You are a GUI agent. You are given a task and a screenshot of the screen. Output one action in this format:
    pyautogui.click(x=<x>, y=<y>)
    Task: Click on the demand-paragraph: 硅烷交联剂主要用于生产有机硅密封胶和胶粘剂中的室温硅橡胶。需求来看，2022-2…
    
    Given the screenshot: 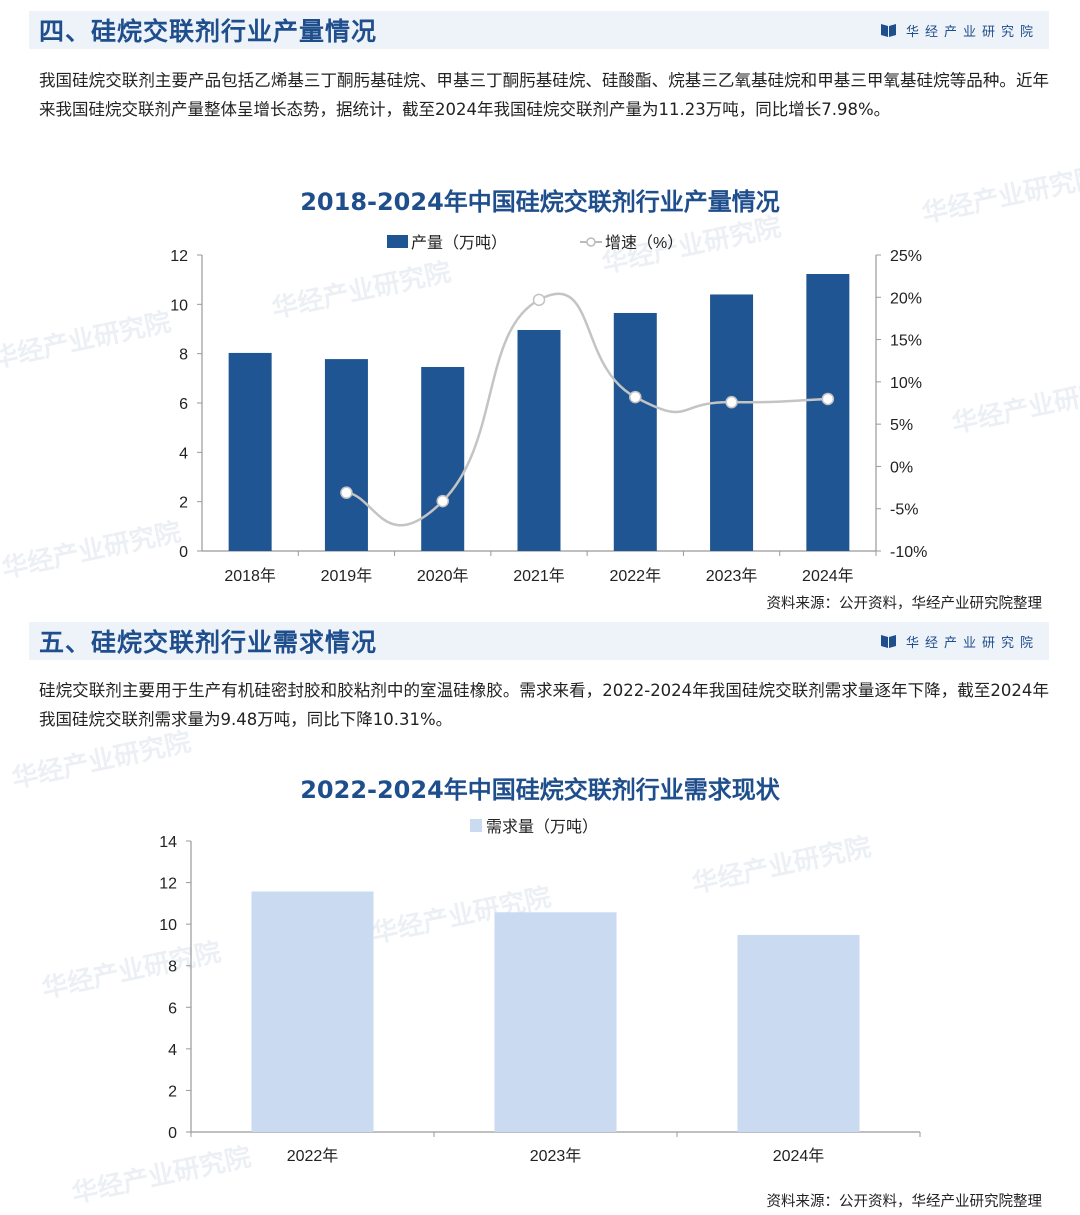 What is the action you would take?
    pyautogui.click(x=544, y=705)
    